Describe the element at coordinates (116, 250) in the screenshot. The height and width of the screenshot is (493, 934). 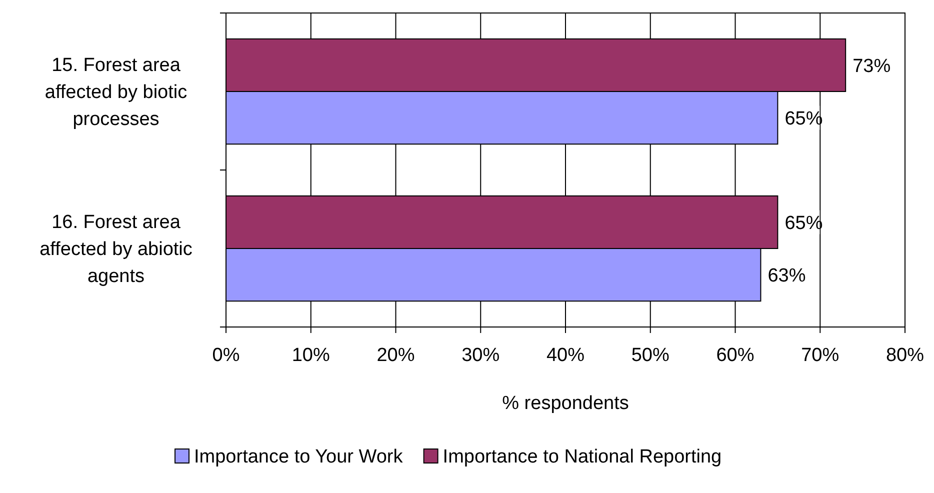
I see `y-tick-label: 16. Forest area affected by abiotic agents` at that location.